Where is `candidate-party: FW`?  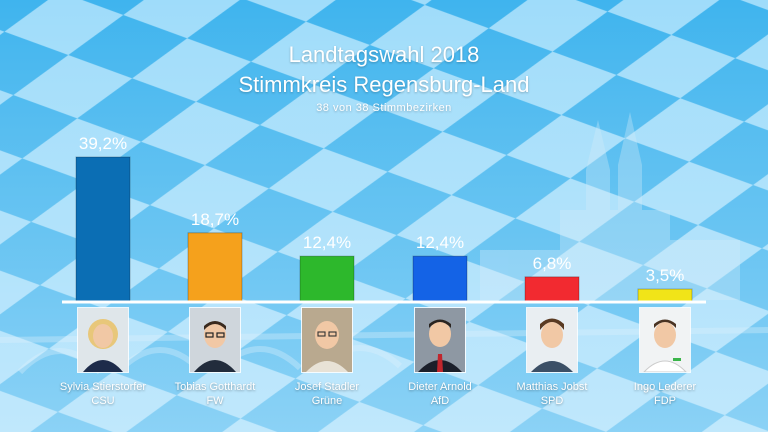 candidate-party: FW is located at coordinates (215, 401).